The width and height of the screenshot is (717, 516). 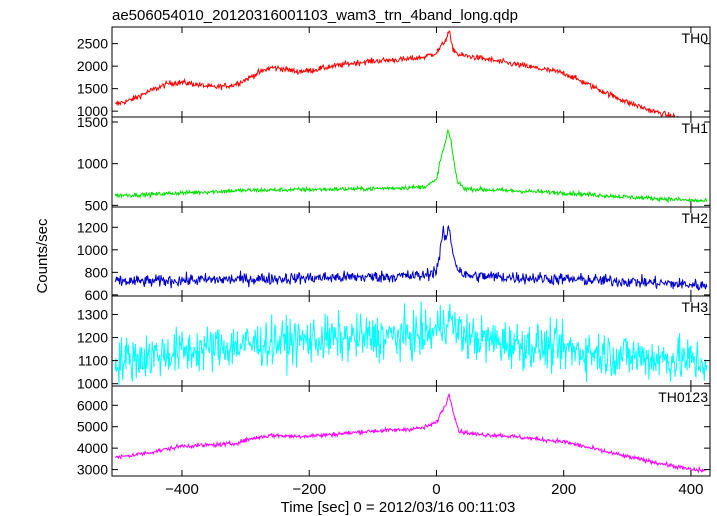 I want to click on x-tick-label: 200, so click(x=563, y=489).